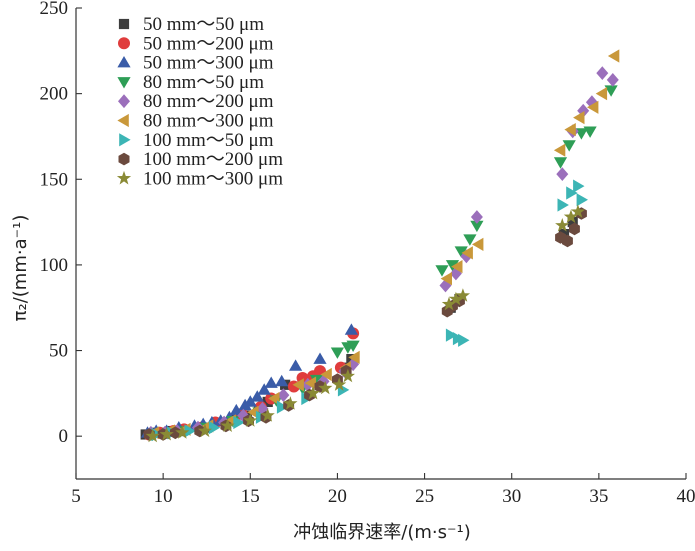 Image resolution: width=695 pixels, height=551 pixels. What do you see at coordinates (191, 24) in the screenshot?
I see `legend-item: 50 mm～50 μm` at bounding box center [191, 24].